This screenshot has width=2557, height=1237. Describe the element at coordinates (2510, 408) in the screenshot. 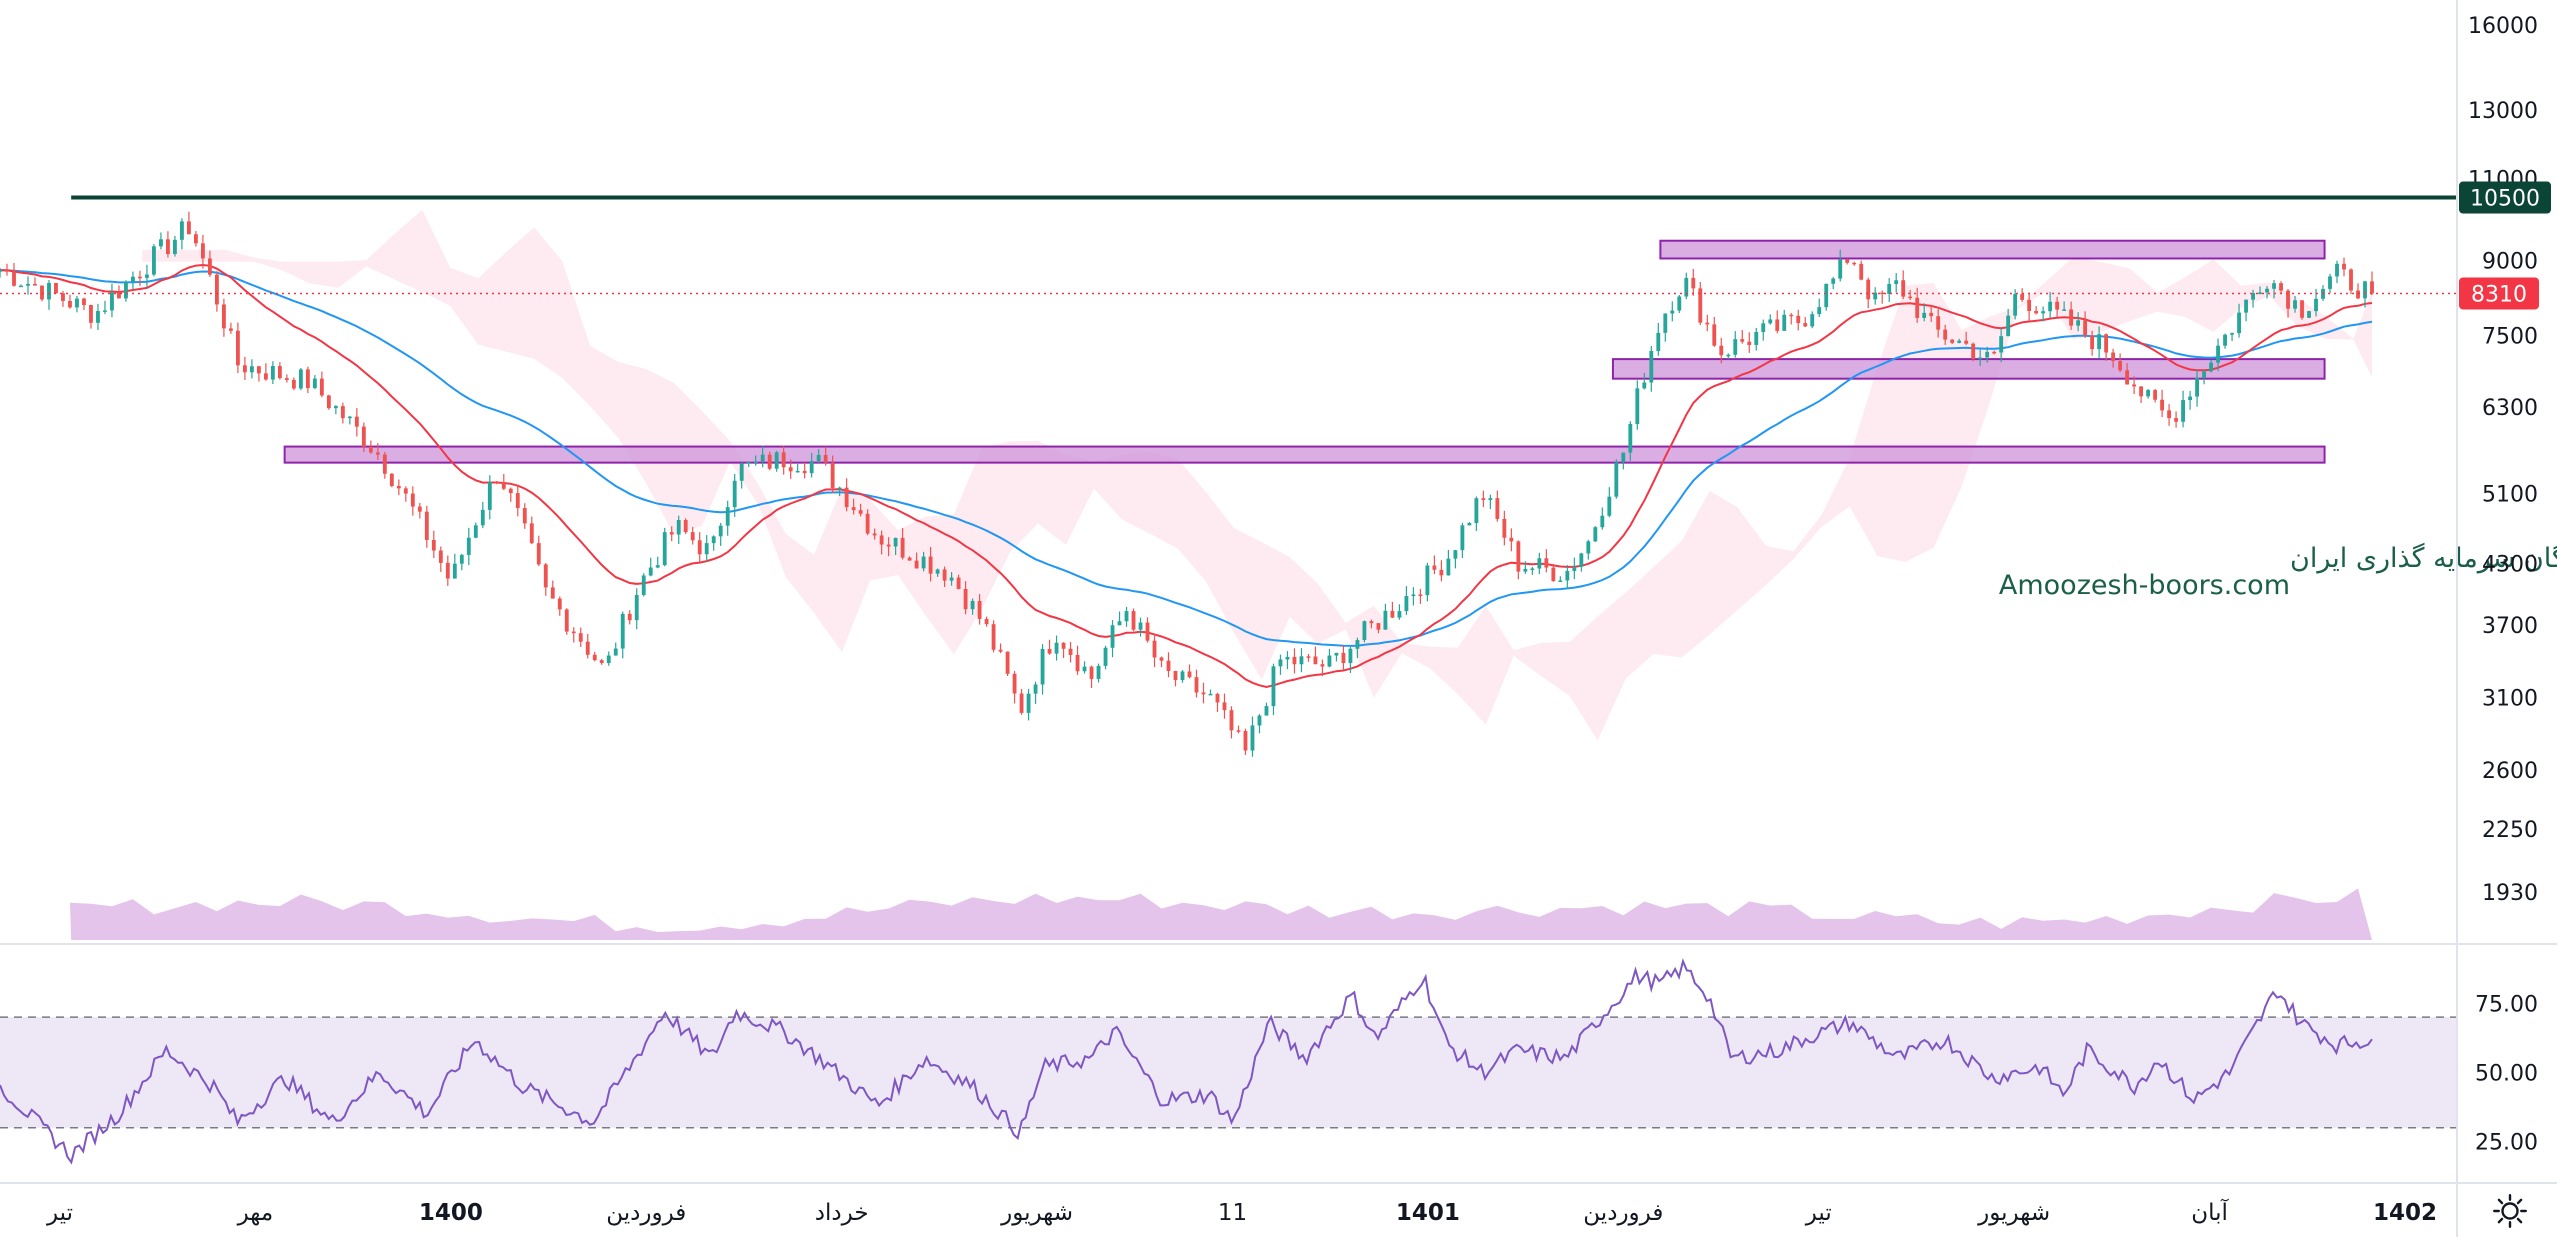

I see `price-tick-label: 6300` at that location.